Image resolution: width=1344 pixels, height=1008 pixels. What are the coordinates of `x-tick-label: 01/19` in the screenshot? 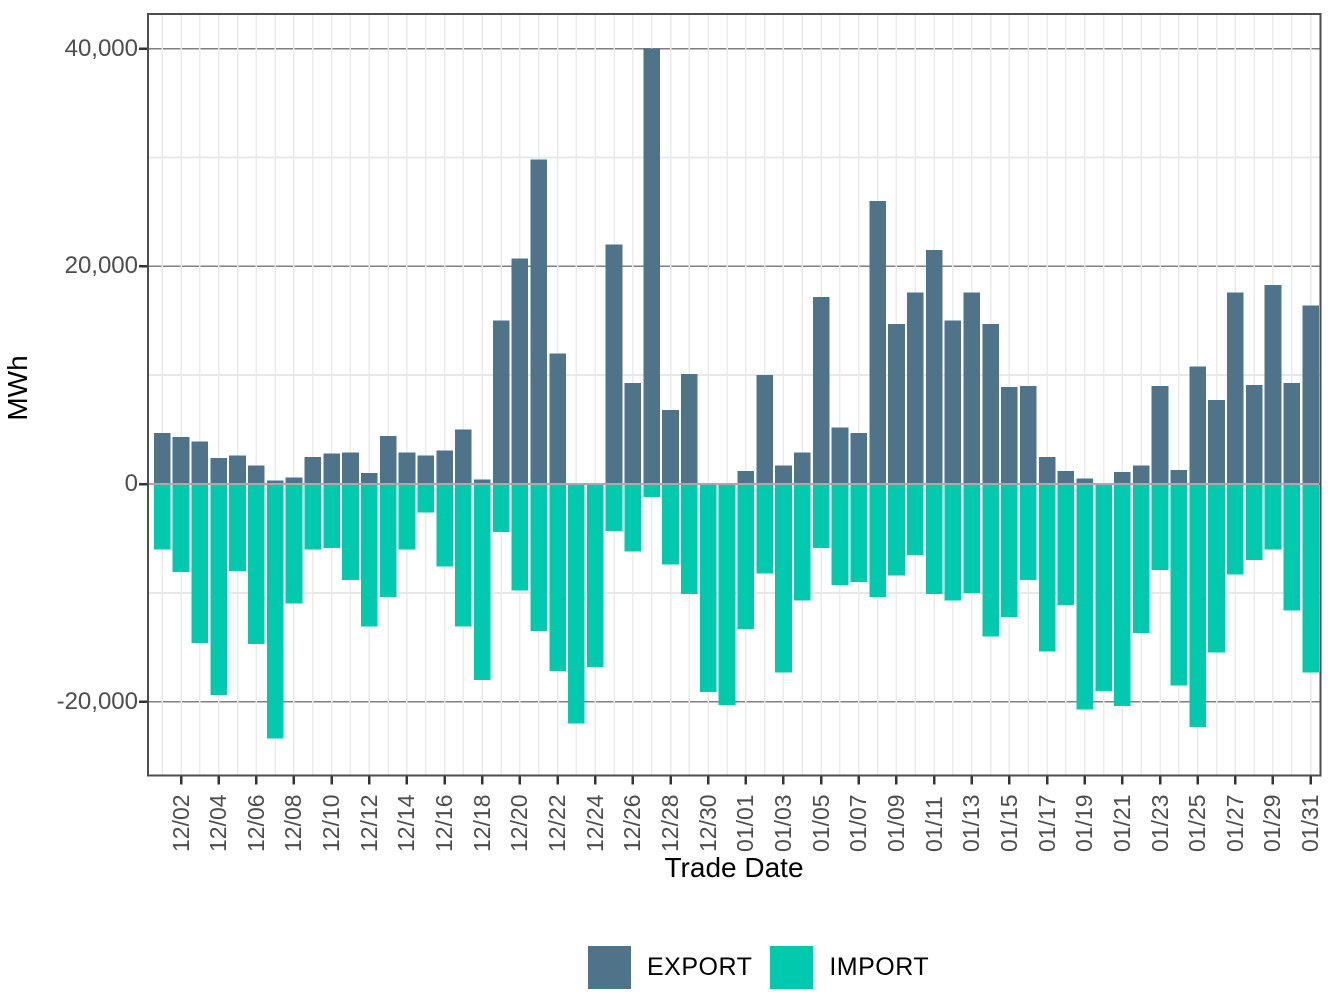 It's located at (1084, 823).